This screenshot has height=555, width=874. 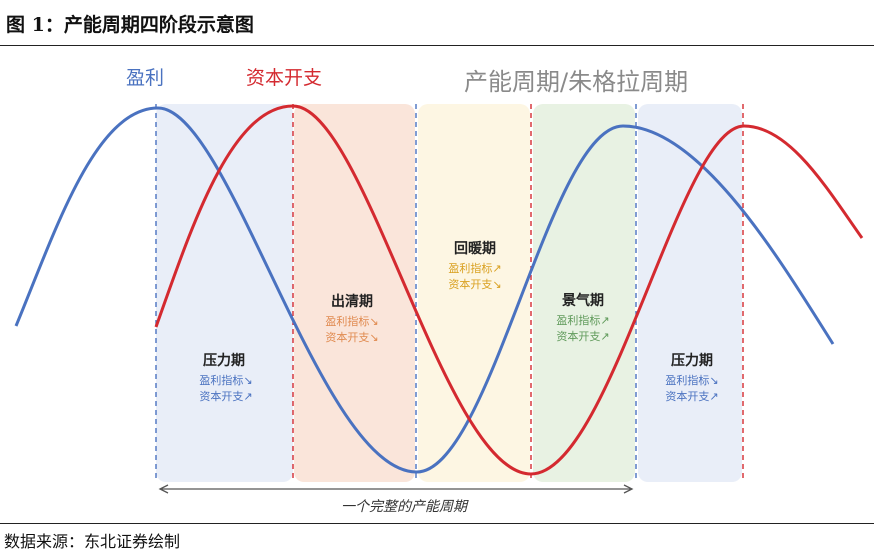 I want to click on phase-panel-boom, so click(x=584, y=293).